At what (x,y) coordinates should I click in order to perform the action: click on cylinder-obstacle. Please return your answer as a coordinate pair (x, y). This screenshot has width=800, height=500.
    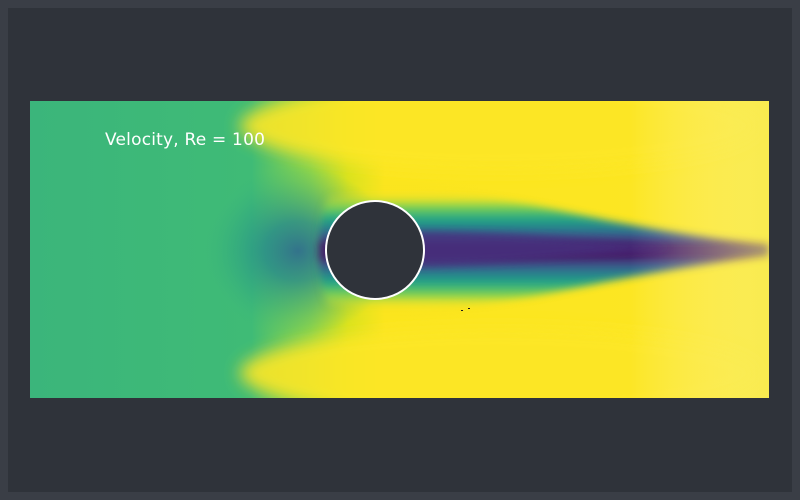
    Looking at the image, I should click on (375, 250).